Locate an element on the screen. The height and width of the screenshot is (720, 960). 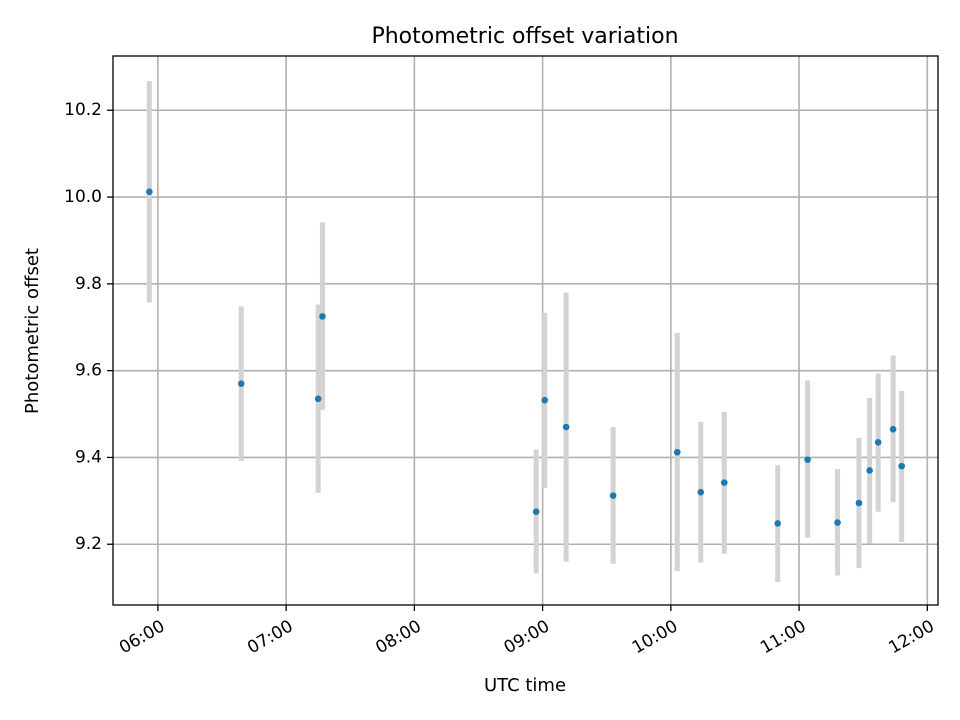
y-tick-label: 9.6 is located at coordinates (88, 371).